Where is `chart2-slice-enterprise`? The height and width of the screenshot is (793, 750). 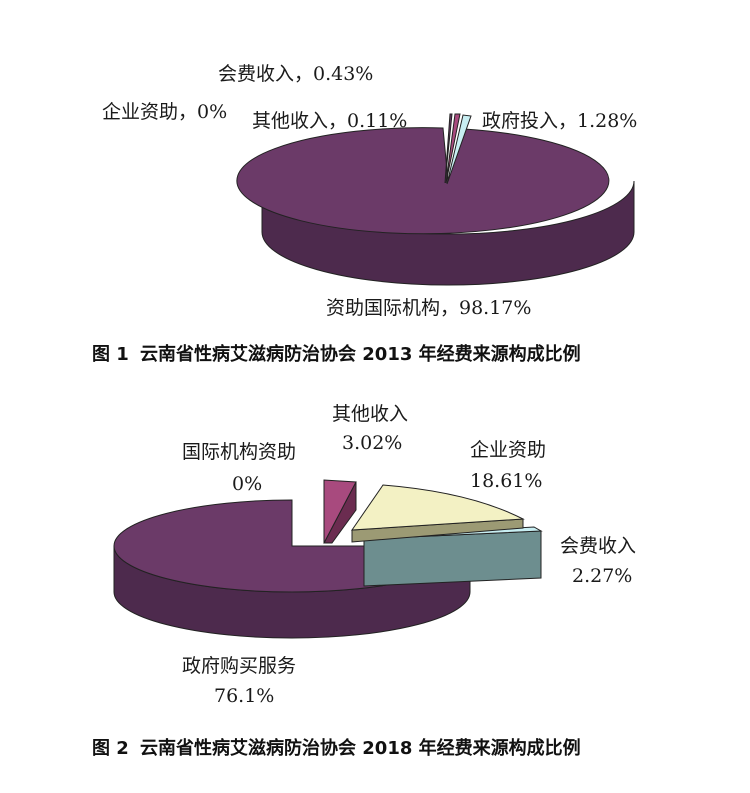 chart2-slice-enterprise is located at coordinates (438, 507).